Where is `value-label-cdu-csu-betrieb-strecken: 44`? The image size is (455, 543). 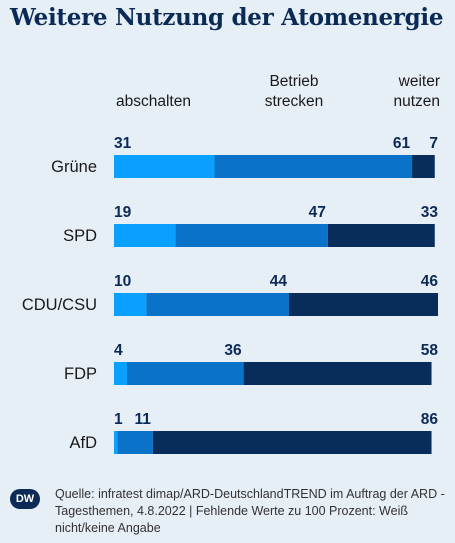 value-label-cdu-csu-betrieb-strecken: 44 is located at coordinates (279, 281).